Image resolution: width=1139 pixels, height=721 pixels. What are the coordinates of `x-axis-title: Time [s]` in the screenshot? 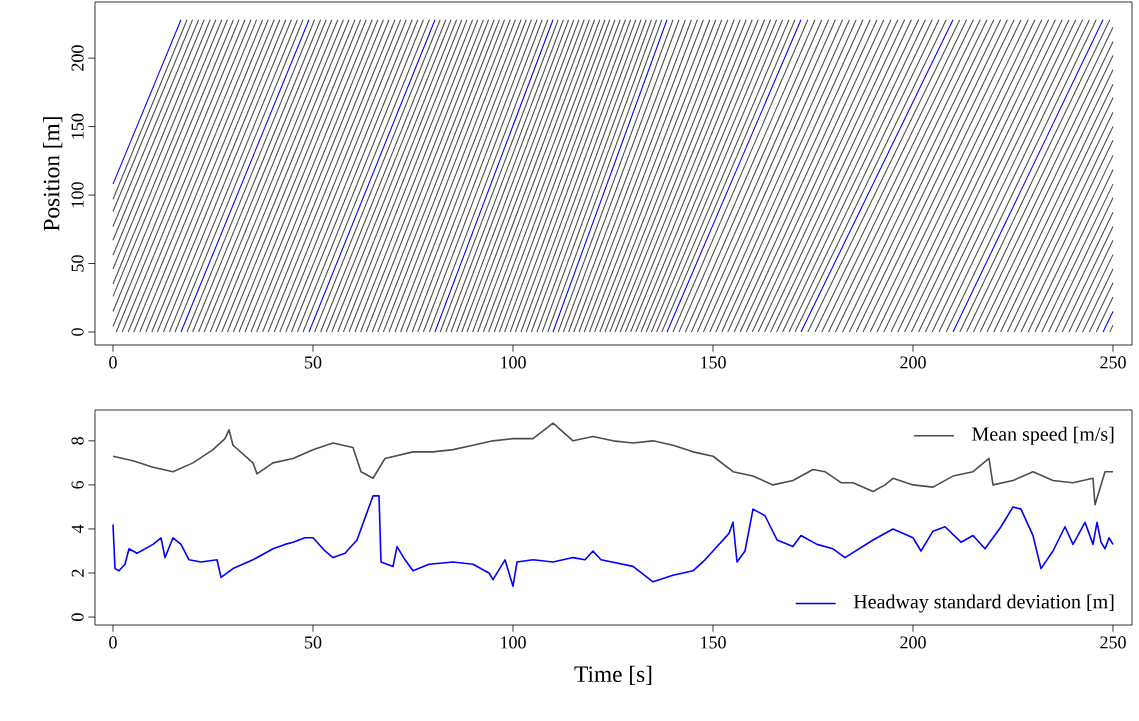 It's located at (613, 675).